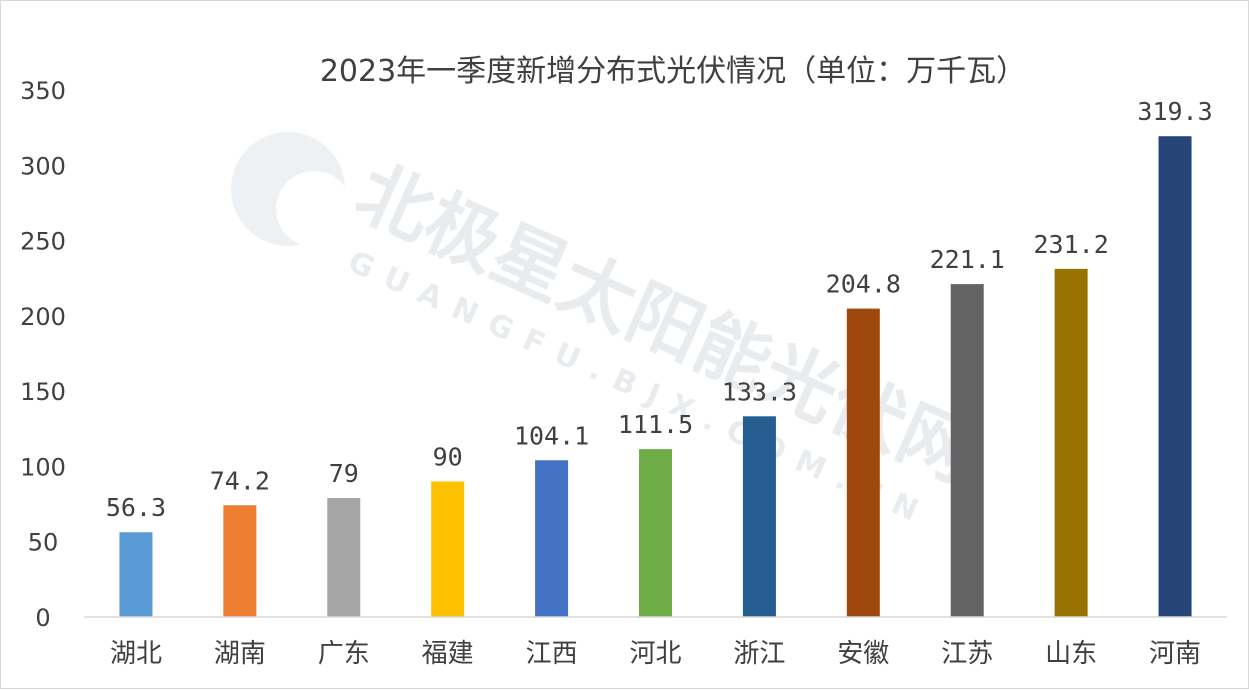 The height and width of the screenshot is (690, 1249). I want to click on x-tick-label: 河北, so click(655, 654).